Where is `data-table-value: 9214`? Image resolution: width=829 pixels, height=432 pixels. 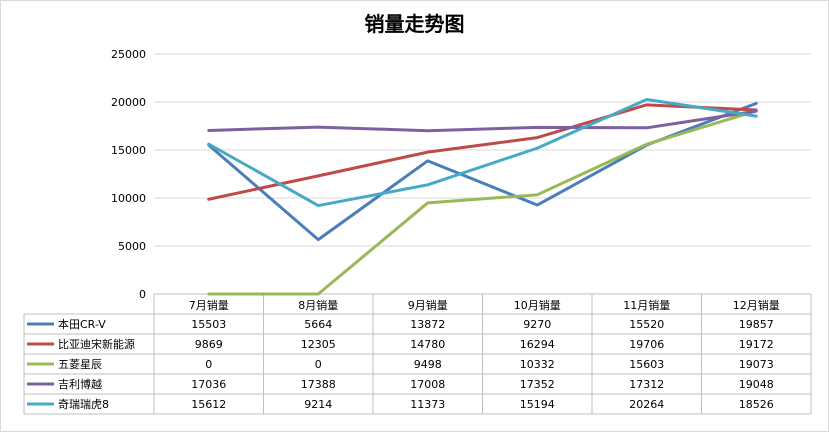
data-table-value: 9214 is located at coordinates (318, 404).